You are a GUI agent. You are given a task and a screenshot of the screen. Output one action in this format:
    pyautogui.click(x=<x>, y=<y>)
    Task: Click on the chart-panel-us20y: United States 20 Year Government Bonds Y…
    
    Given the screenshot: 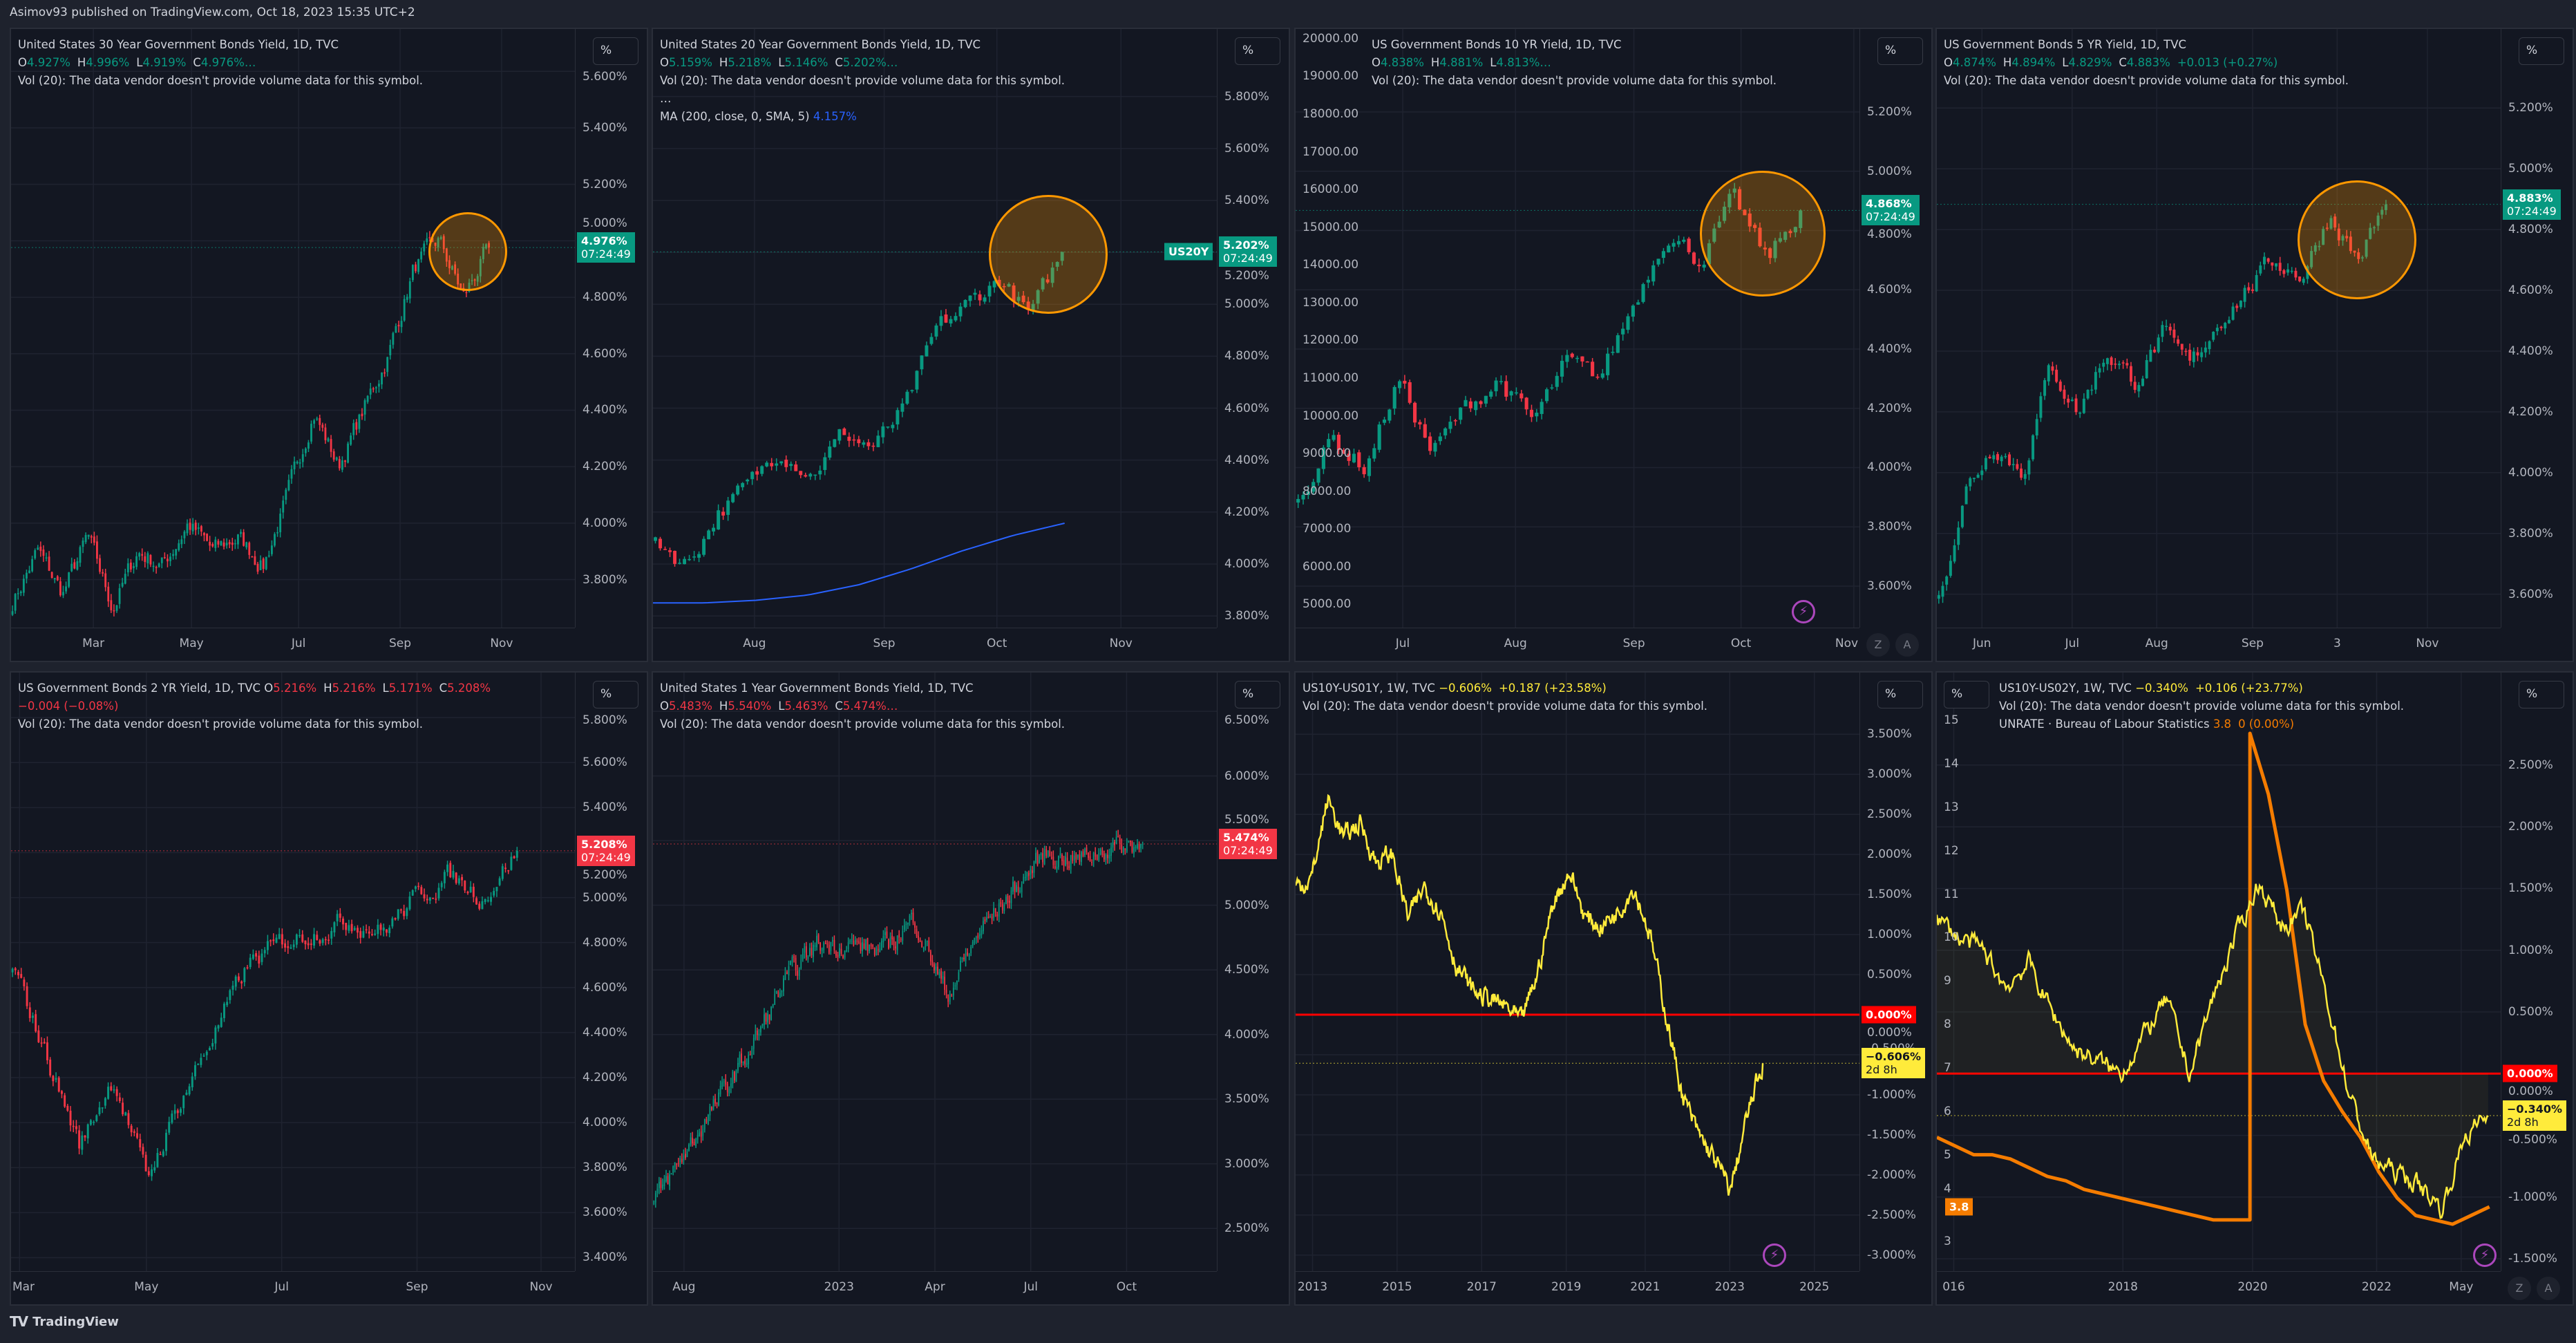 What is the action you would take?
    pyautogui.click(x=971, y=345)
    